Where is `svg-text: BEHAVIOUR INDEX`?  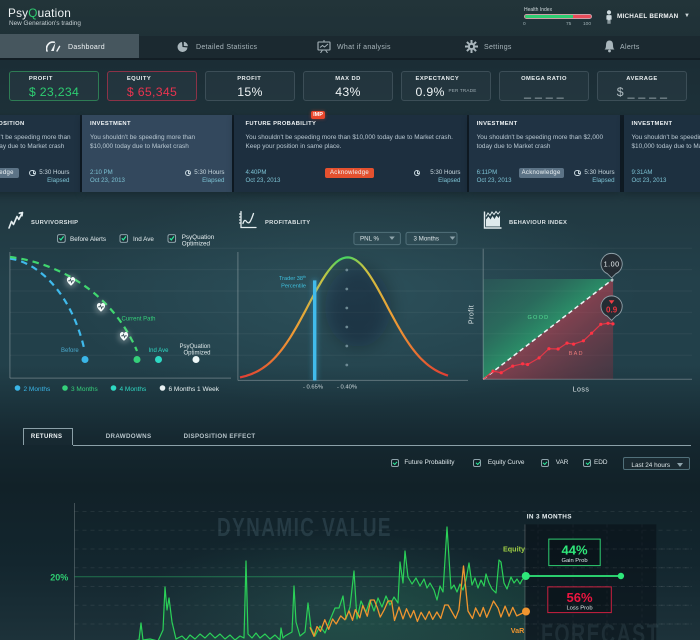
svg-text: BEHAVIOUR INDEX is located at coordinates (538, 223).